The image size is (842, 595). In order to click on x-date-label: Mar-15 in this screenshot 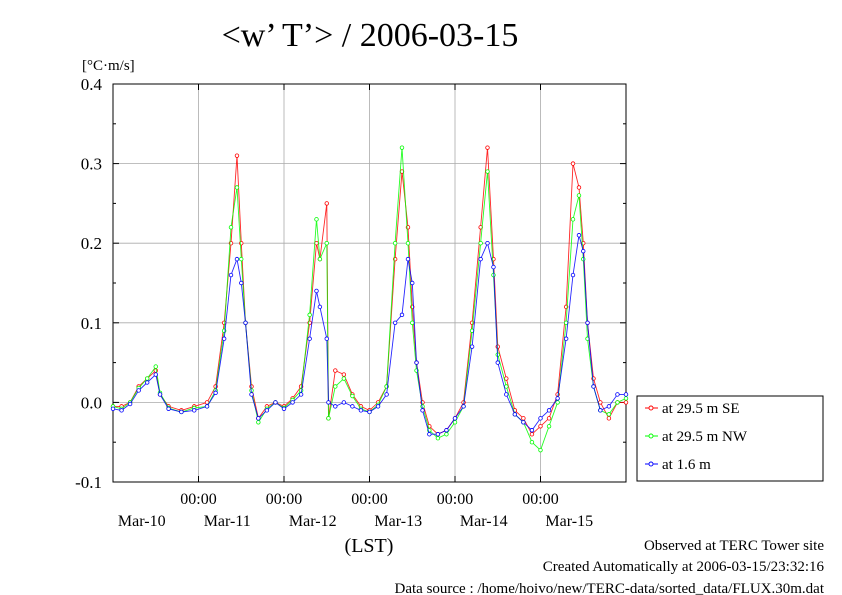, I will do `click(569, 521)`.